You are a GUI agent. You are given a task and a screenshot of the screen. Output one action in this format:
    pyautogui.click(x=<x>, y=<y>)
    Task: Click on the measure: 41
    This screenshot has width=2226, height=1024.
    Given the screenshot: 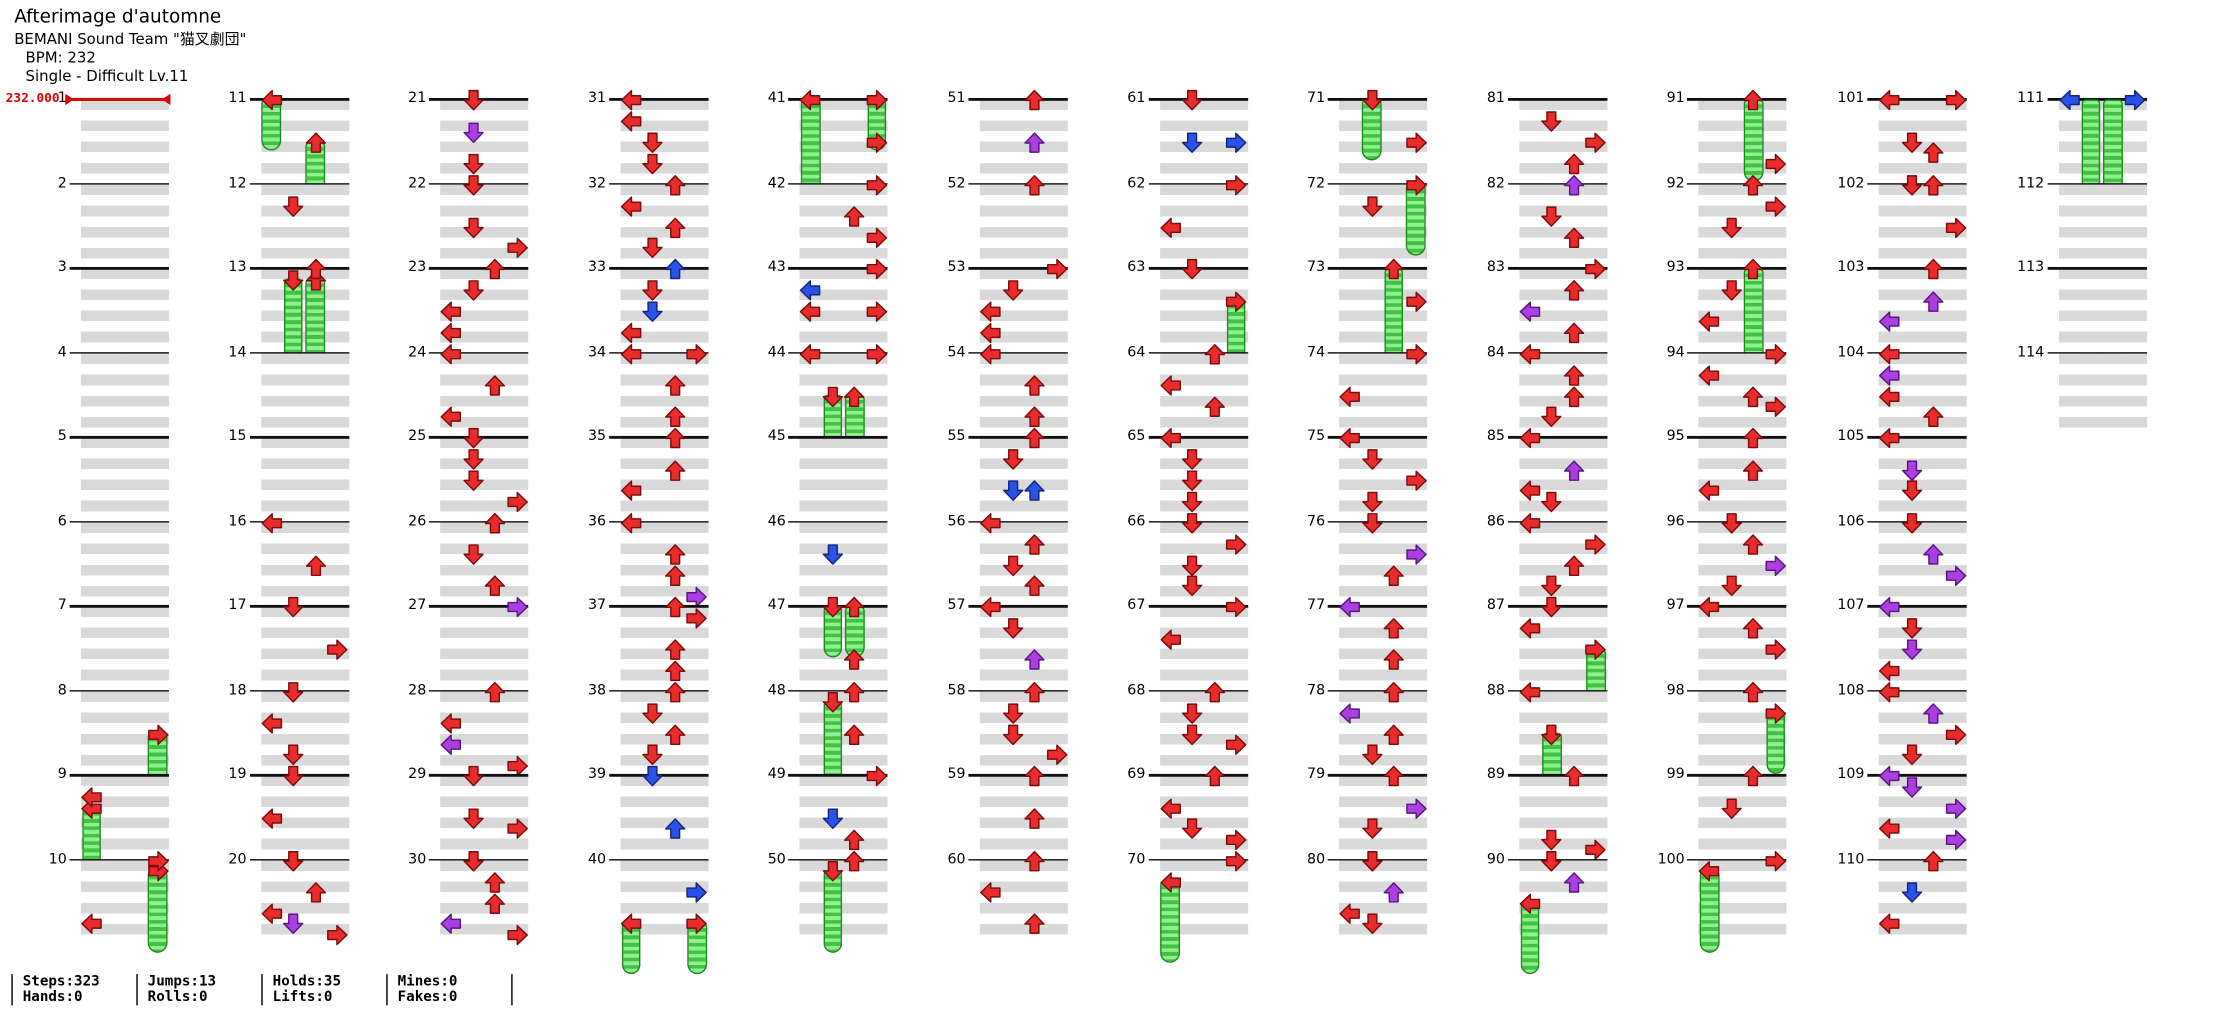 What is the action you would take?
    pyautogui.click(x=828, y=173)
    